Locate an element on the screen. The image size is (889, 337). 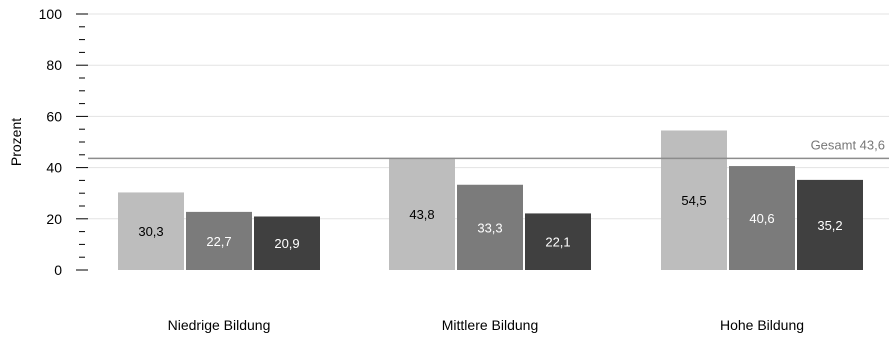
reference-line-label: Gesamt 43,6 is located at coordinates (848, 144).